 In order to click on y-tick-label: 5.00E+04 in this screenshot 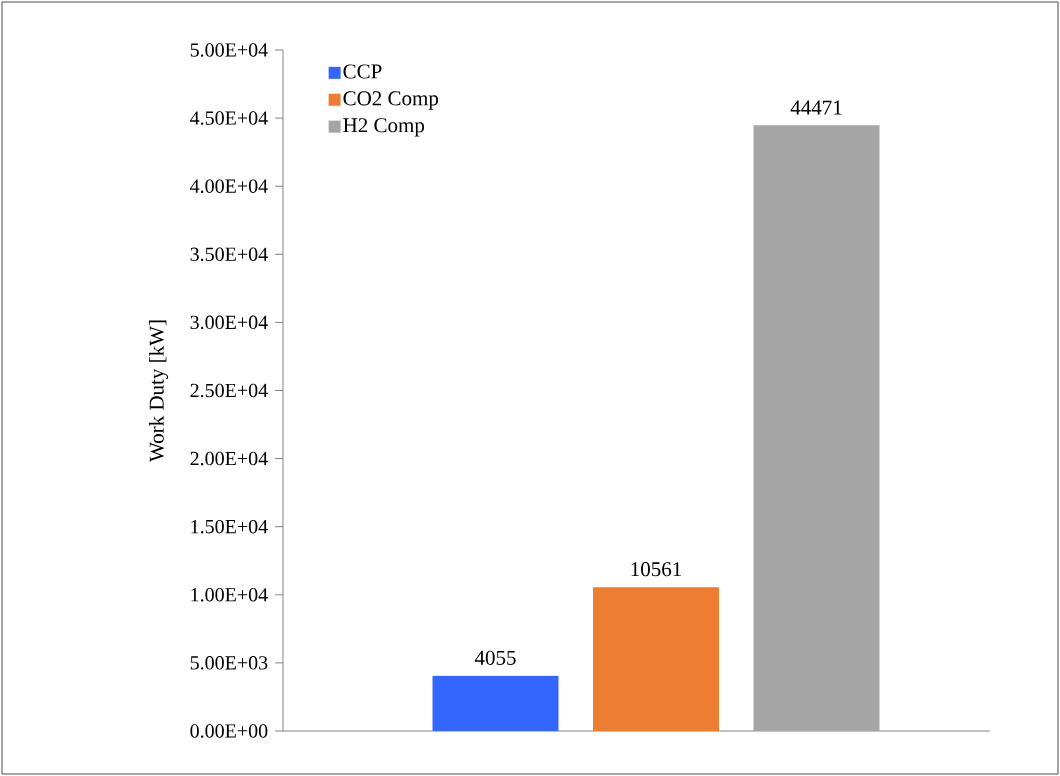, I will do `click(229, 50)`.